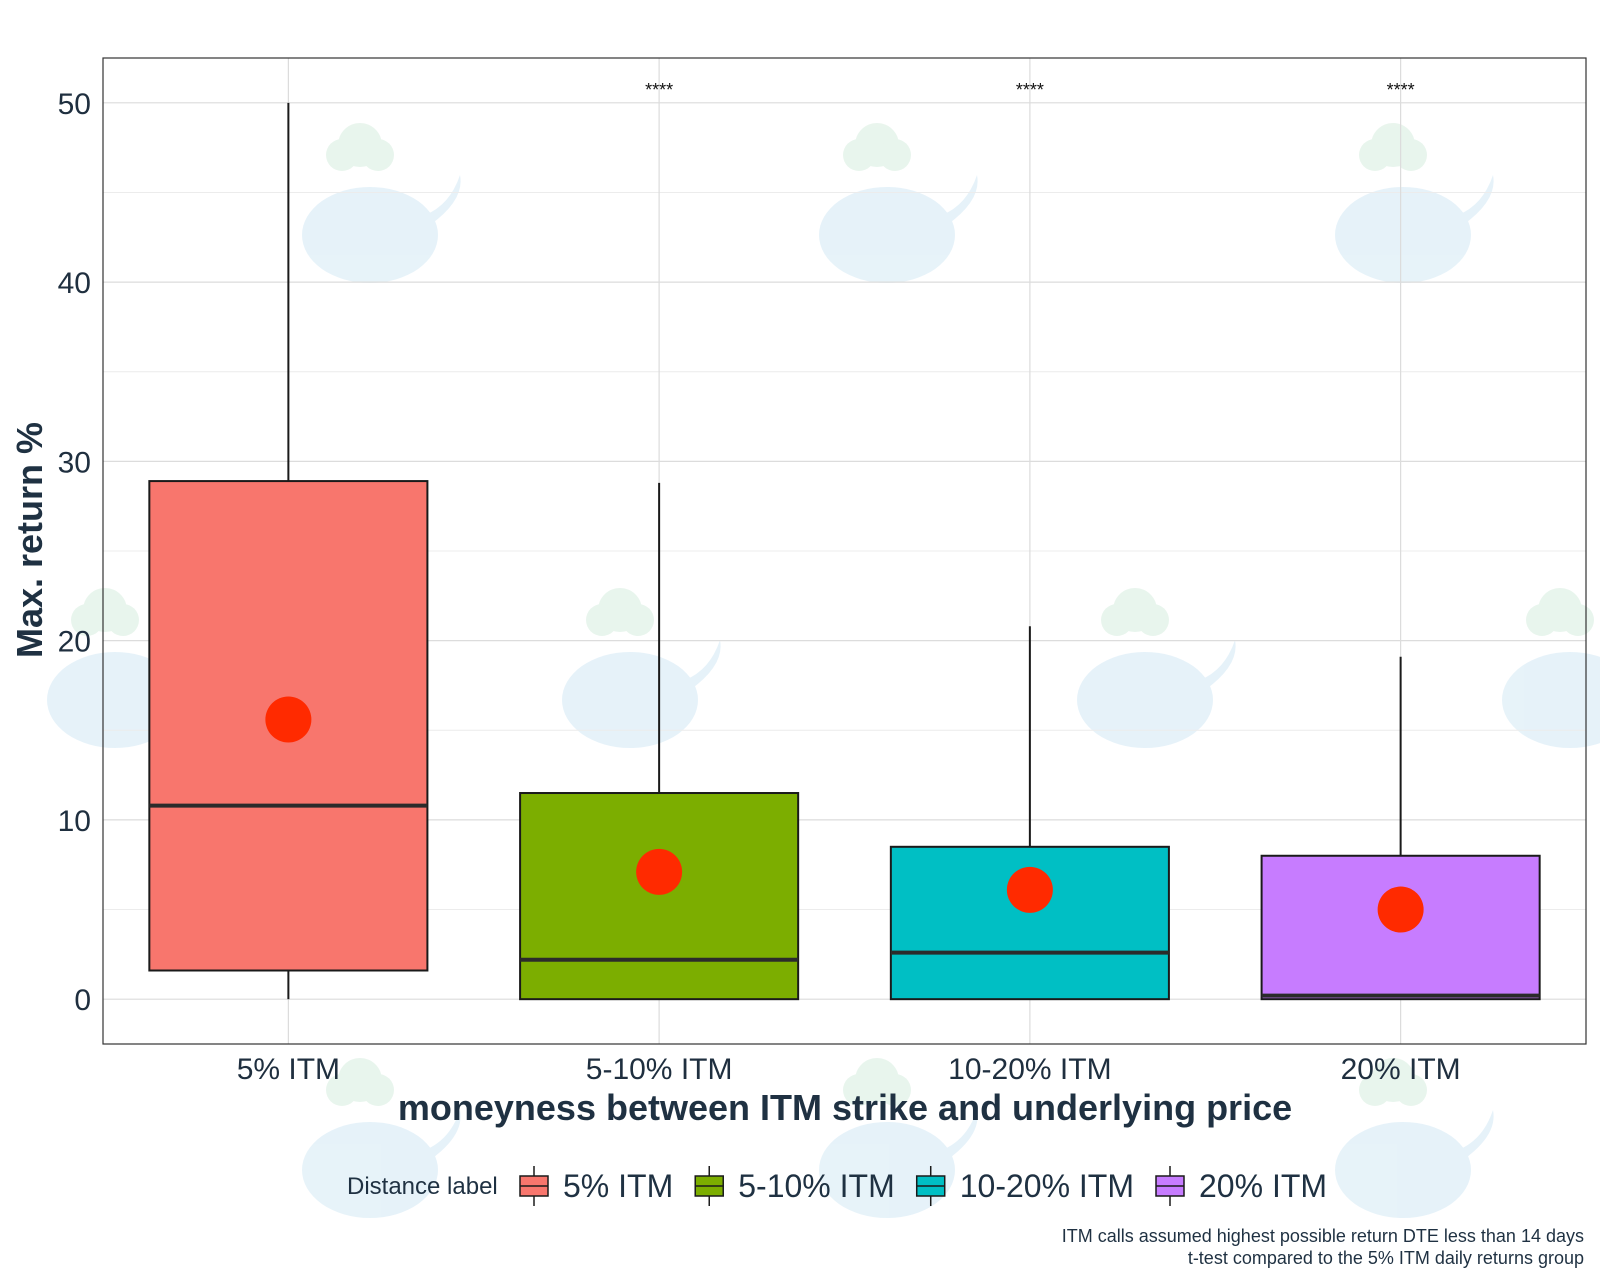  I want to click on legend-item: 20% ITM, so click(1241, 1186).